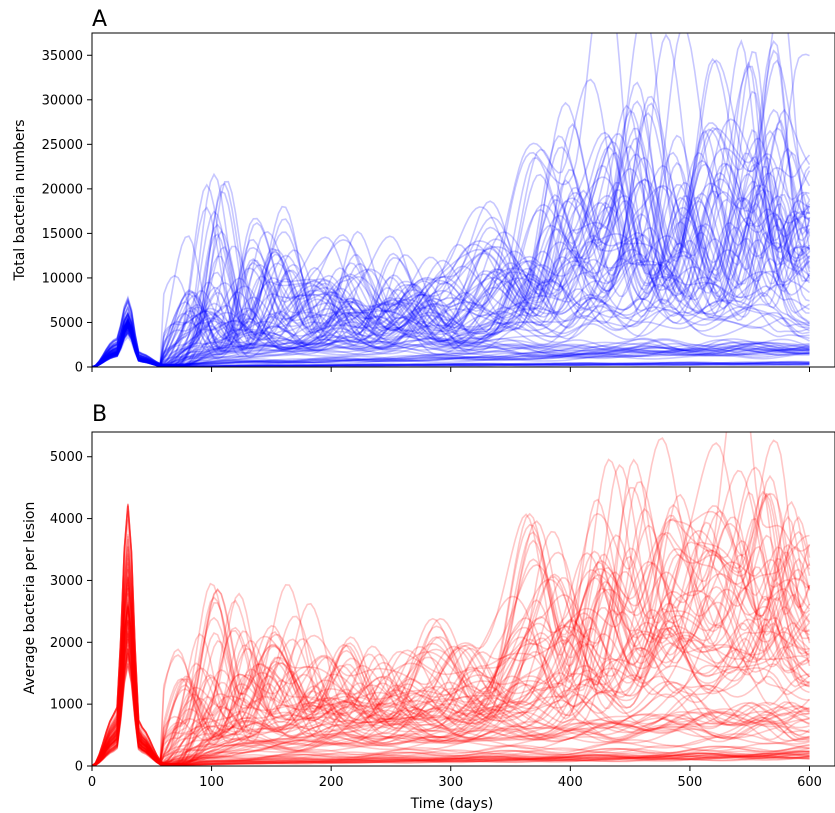 The height and width of the screenshot is (813, 835). What do you see at coordinates (62, 278) in the screenshot?
I see `y-tick-label: 10000` at bounding box center [62, 278].